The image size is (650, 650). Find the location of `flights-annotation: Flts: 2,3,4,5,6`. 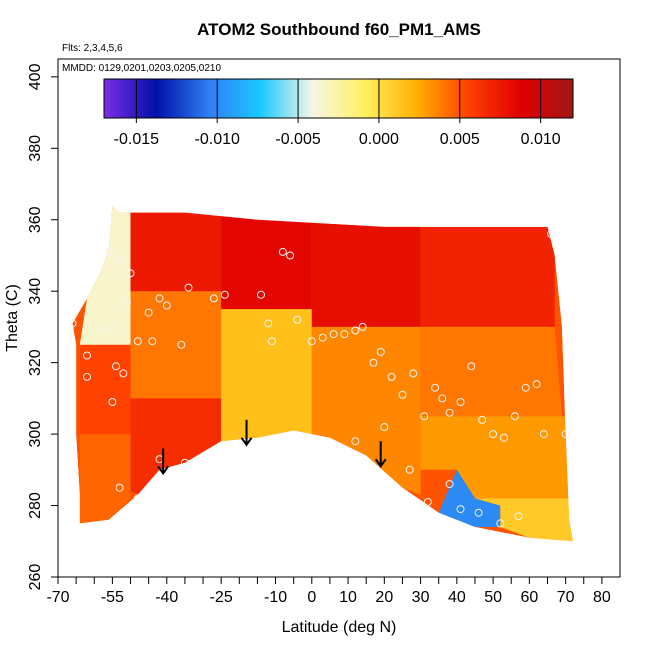

flights-annotation: Flts: 2,3,4,5,6 is located at coordinates (92, 48).